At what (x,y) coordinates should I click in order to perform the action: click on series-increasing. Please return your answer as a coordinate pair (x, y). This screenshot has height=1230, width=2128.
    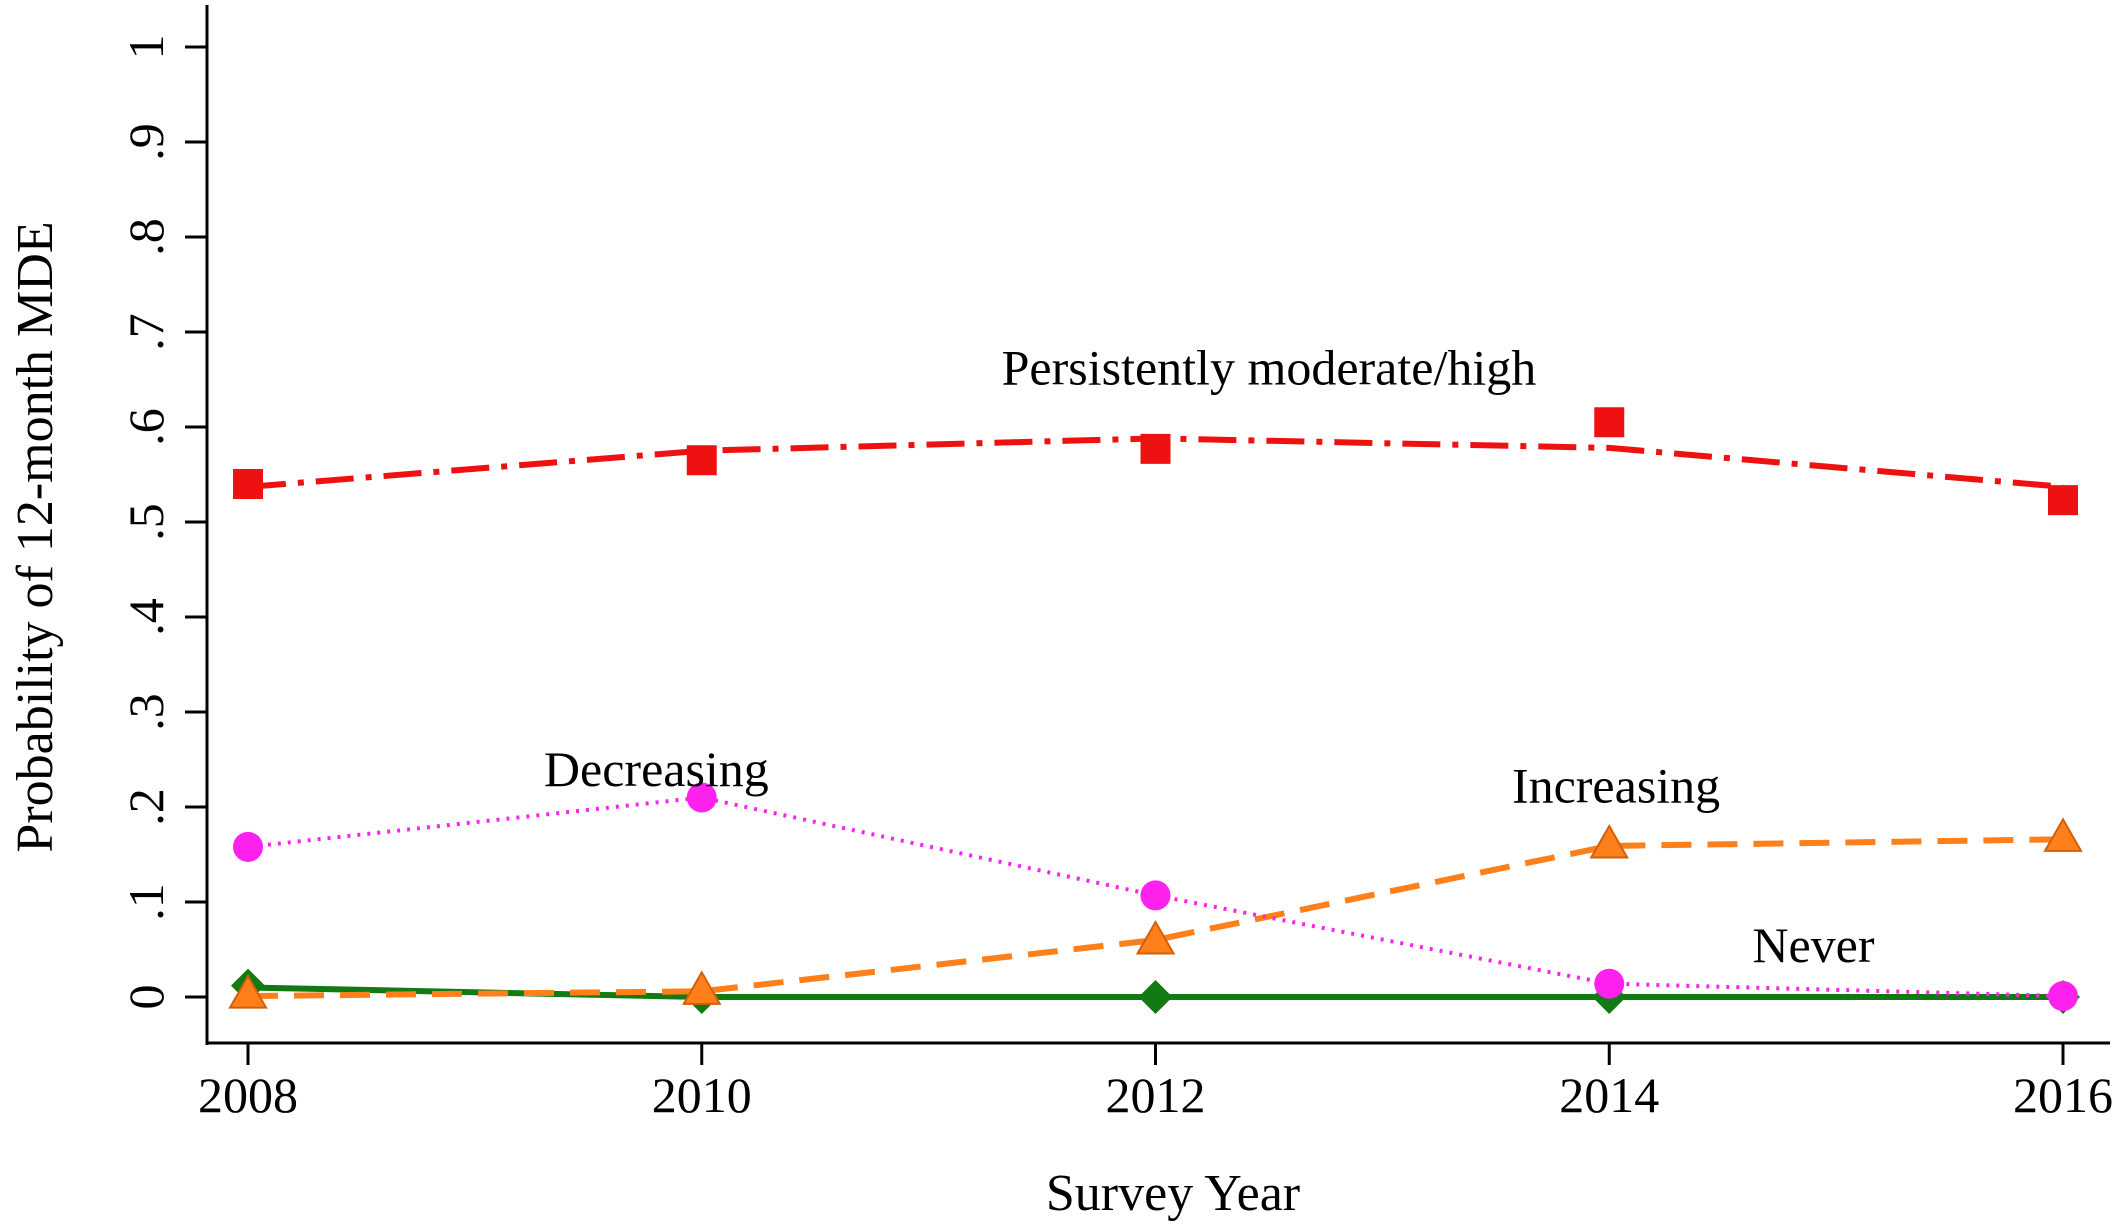
    Looking at the image, I should click on (1155, 913).